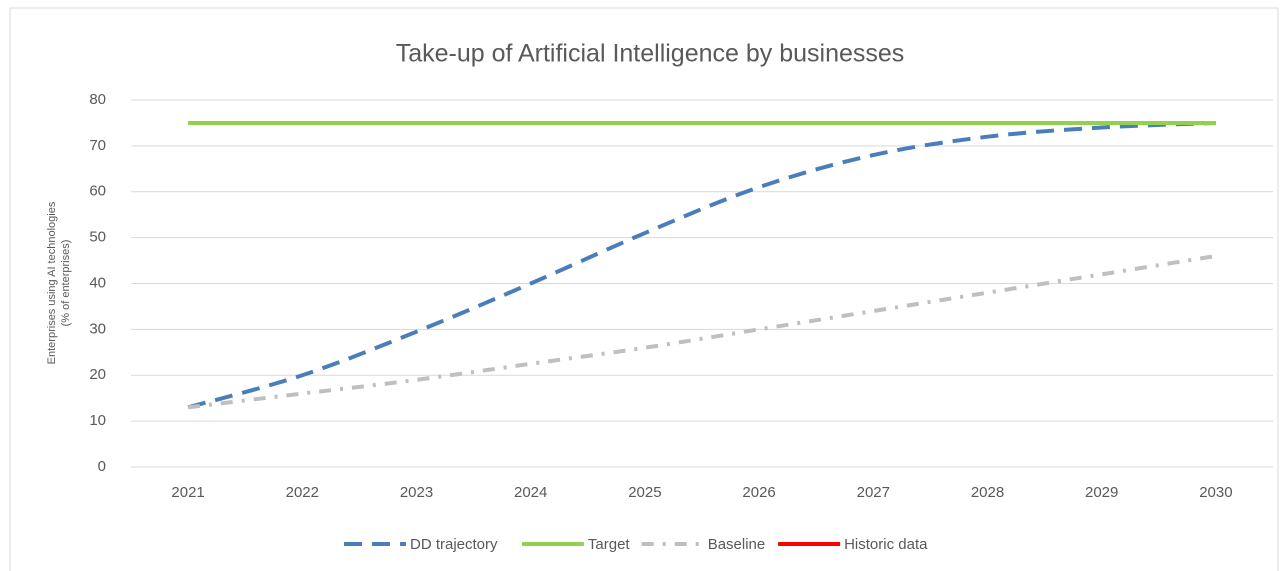  Describe the element at coordinates (97, 420) in the screenshot. I see `y-tick-label: 10` at that location.